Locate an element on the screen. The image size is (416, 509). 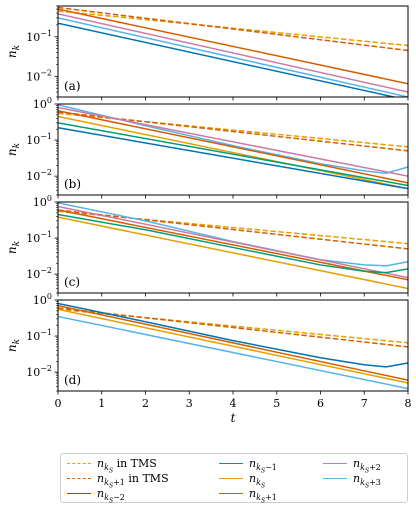
legend-label-sub: kS+1 is located at coordinates (114, 484).